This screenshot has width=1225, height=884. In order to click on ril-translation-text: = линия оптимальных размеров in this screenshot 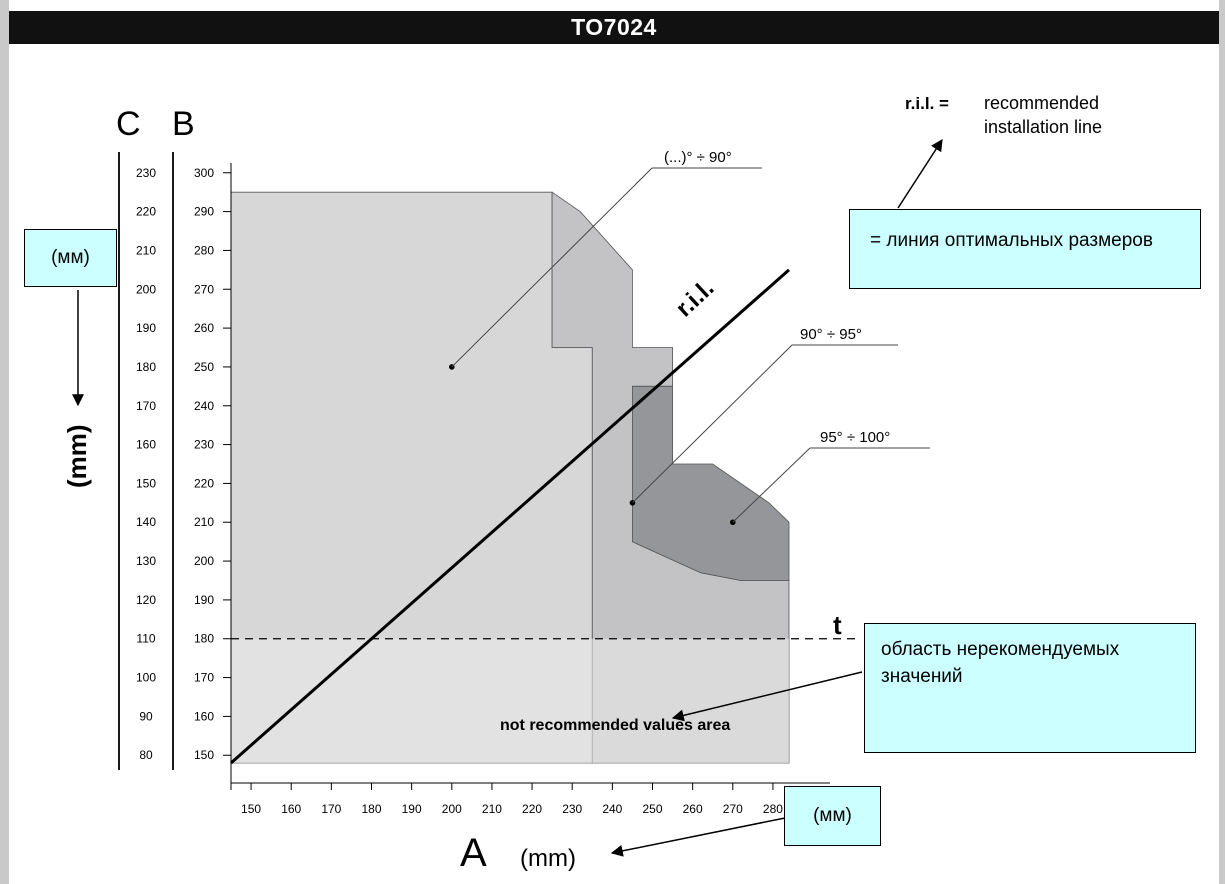, I will do `click(1011, 240)`.